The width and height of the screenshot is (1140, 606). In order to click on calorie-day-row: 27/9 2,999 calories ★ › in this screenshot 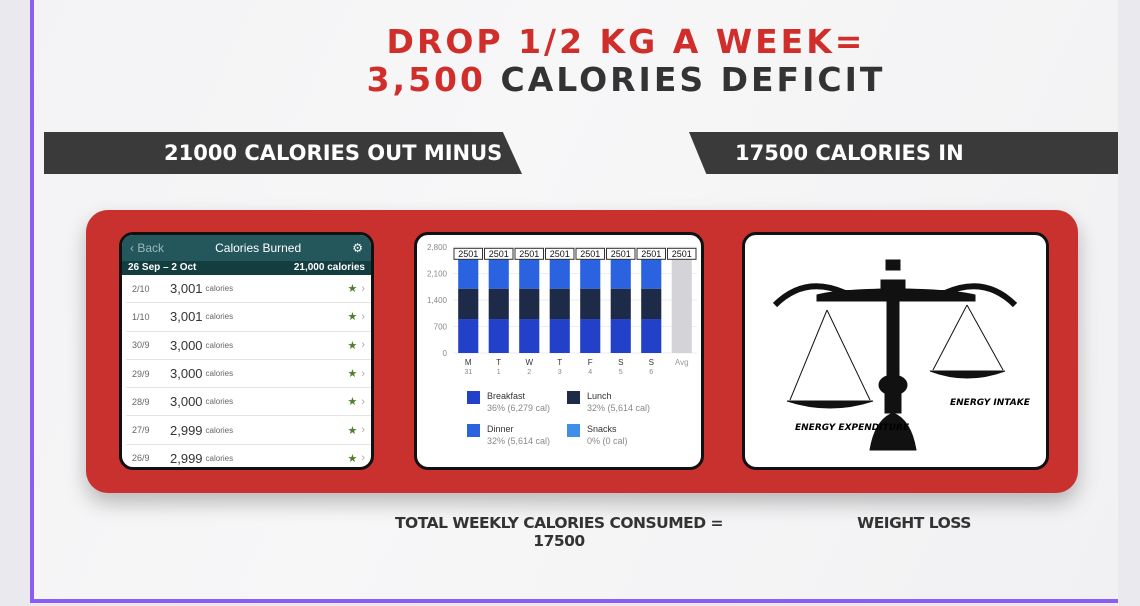, I will do `click(248, 430)`.